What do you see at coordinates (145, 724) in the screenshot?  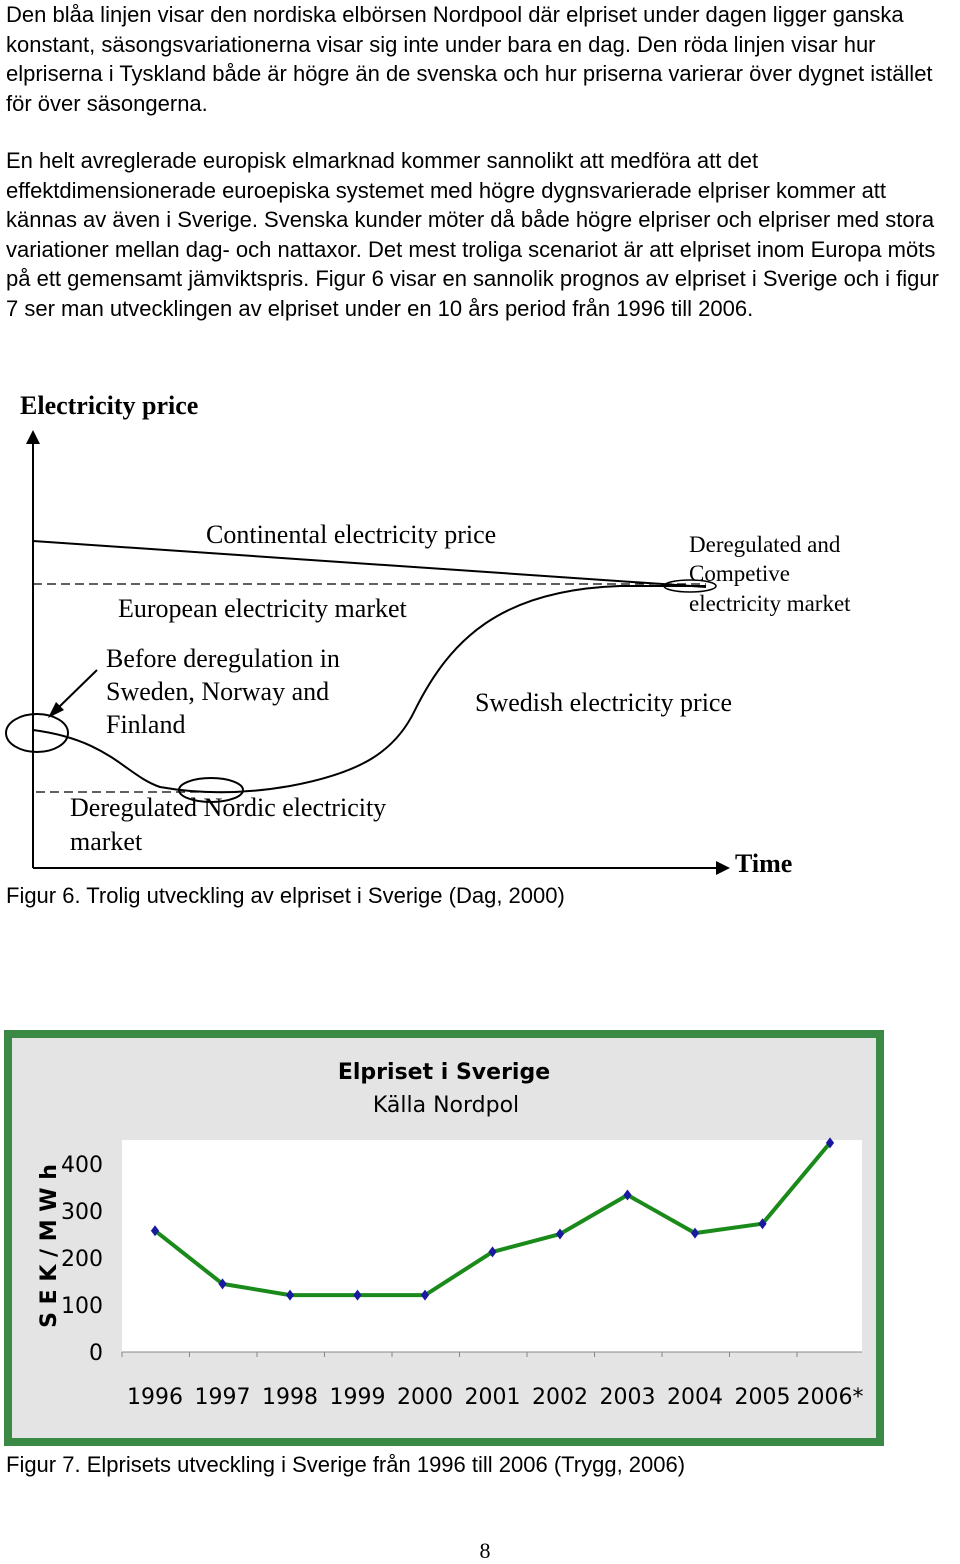 I see `before-deregulation-label-3: Finland` at bounding box center [145, 724].